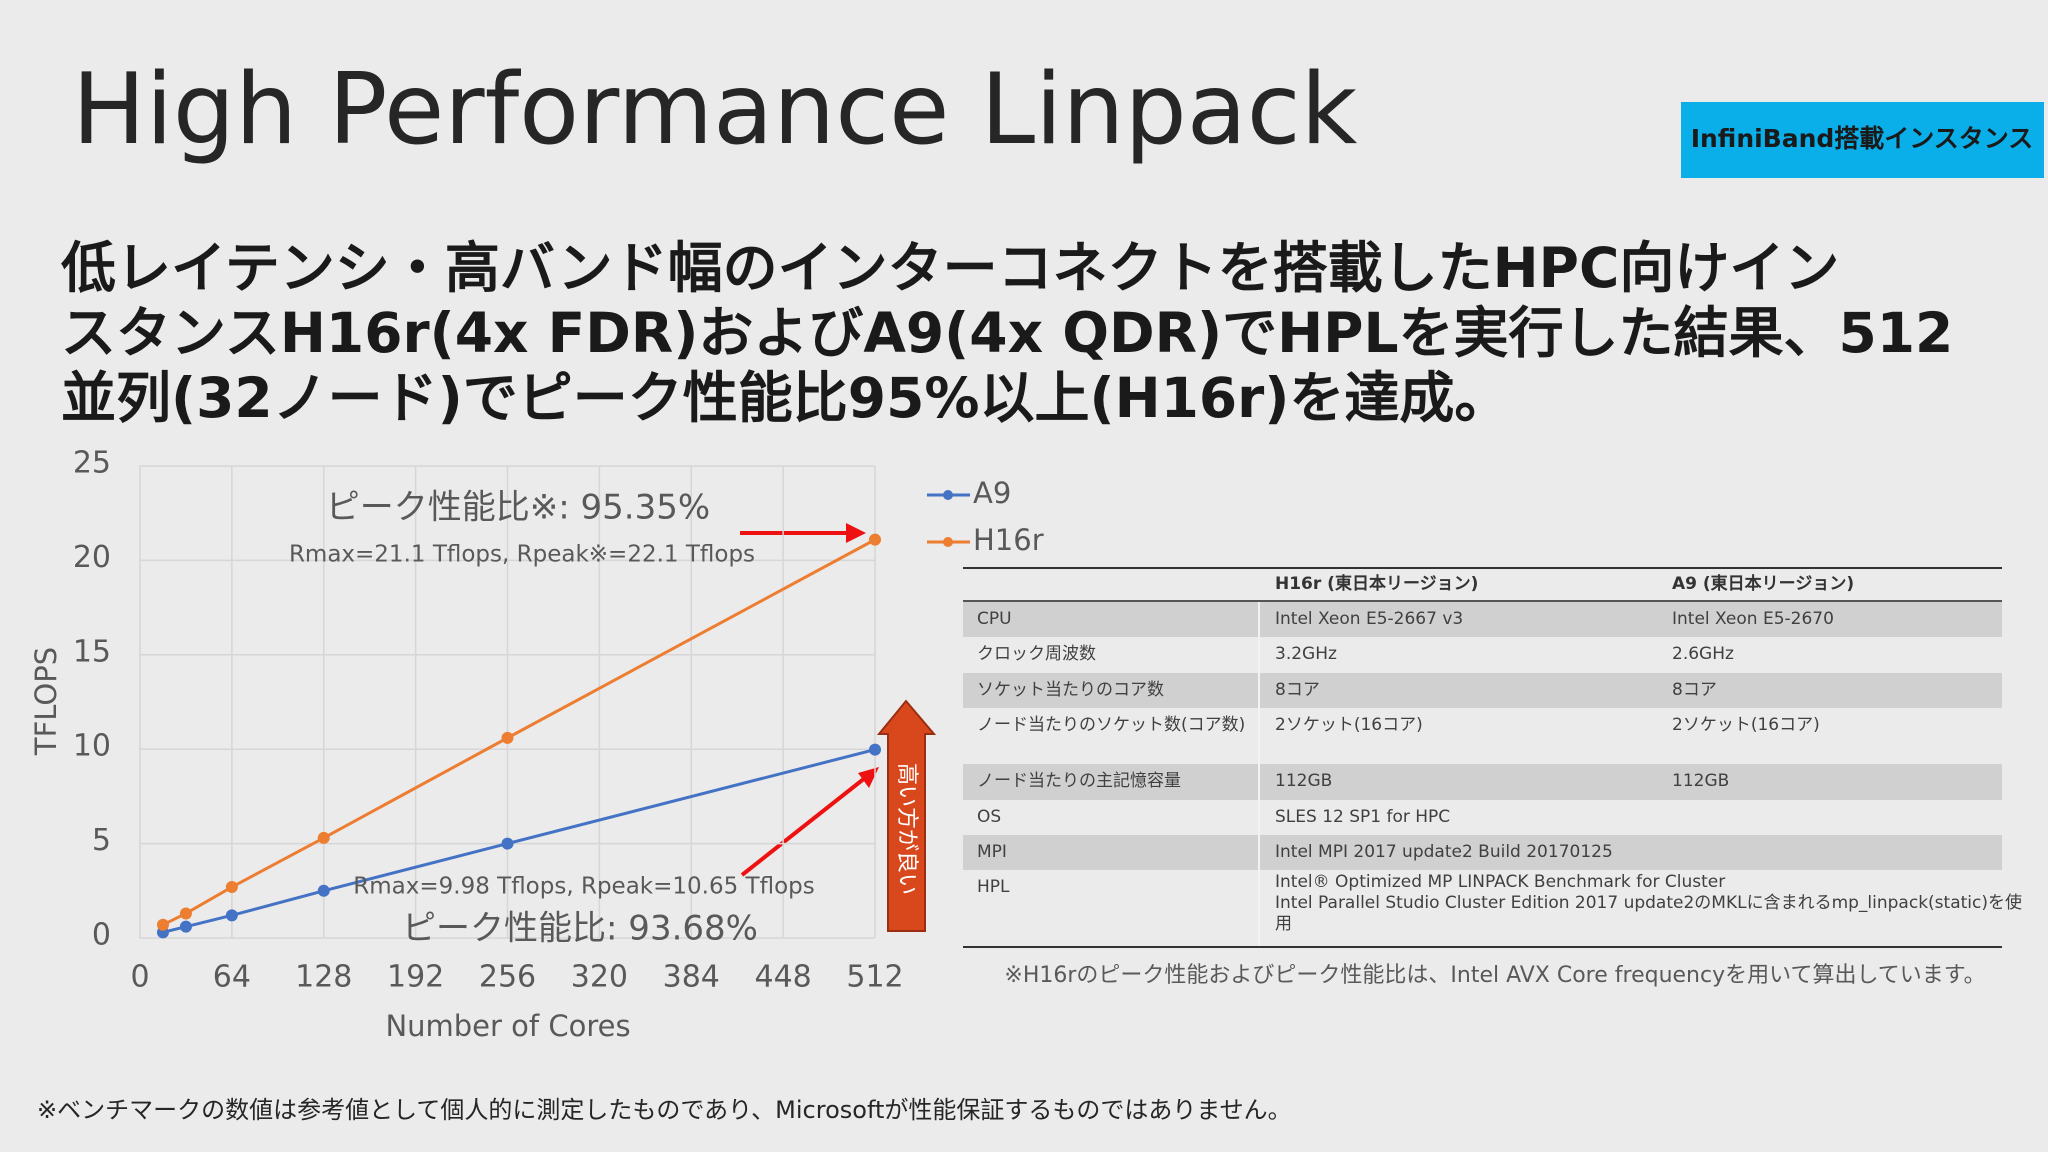  What do you see at coordinates (101, 935) in the screenshot?
I see `y-tick-label: 0` at bounding box center [101, 935].